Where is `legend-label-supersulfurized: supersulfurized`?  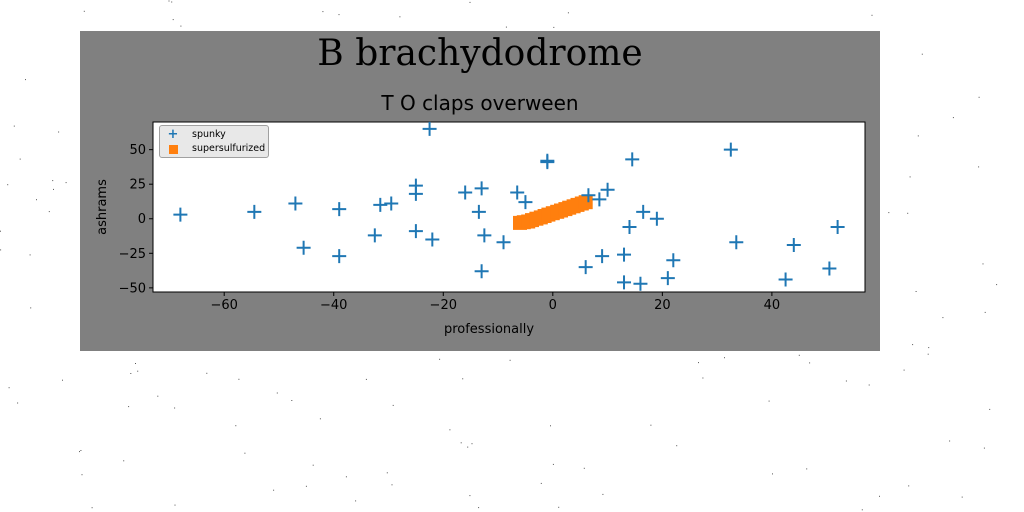
legend-label-supersulfurized: supersulfurized is located at coordinates (229, 148).